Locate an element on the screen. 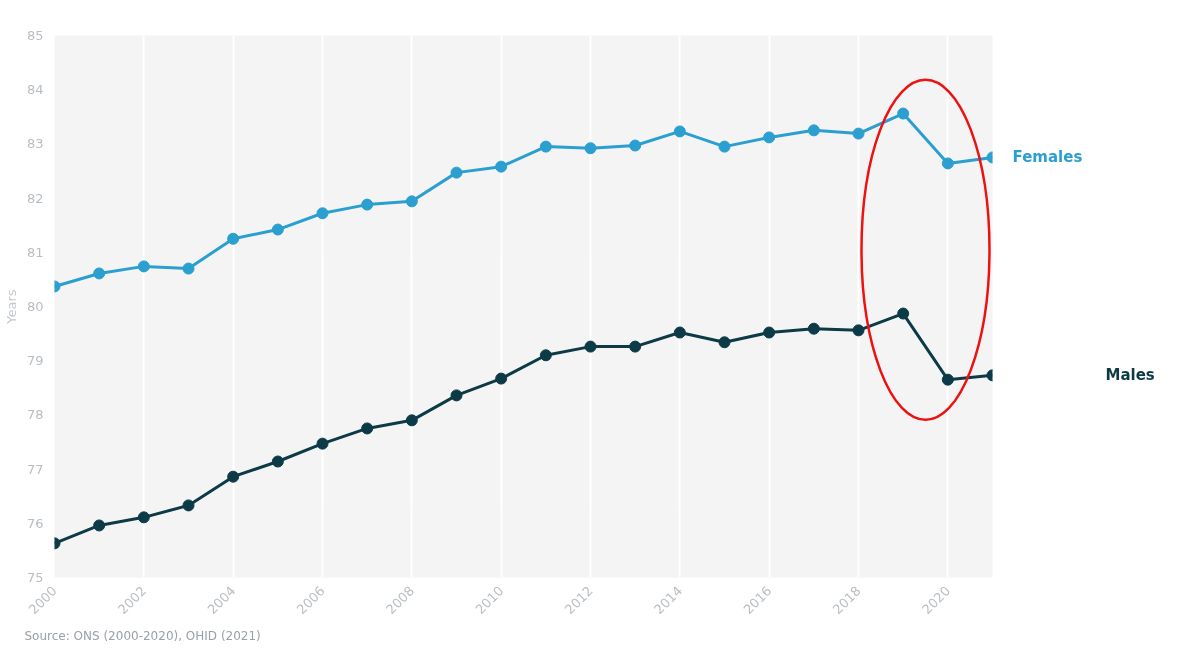  y-tick-label: 81 is located at coordinates (35, 252).